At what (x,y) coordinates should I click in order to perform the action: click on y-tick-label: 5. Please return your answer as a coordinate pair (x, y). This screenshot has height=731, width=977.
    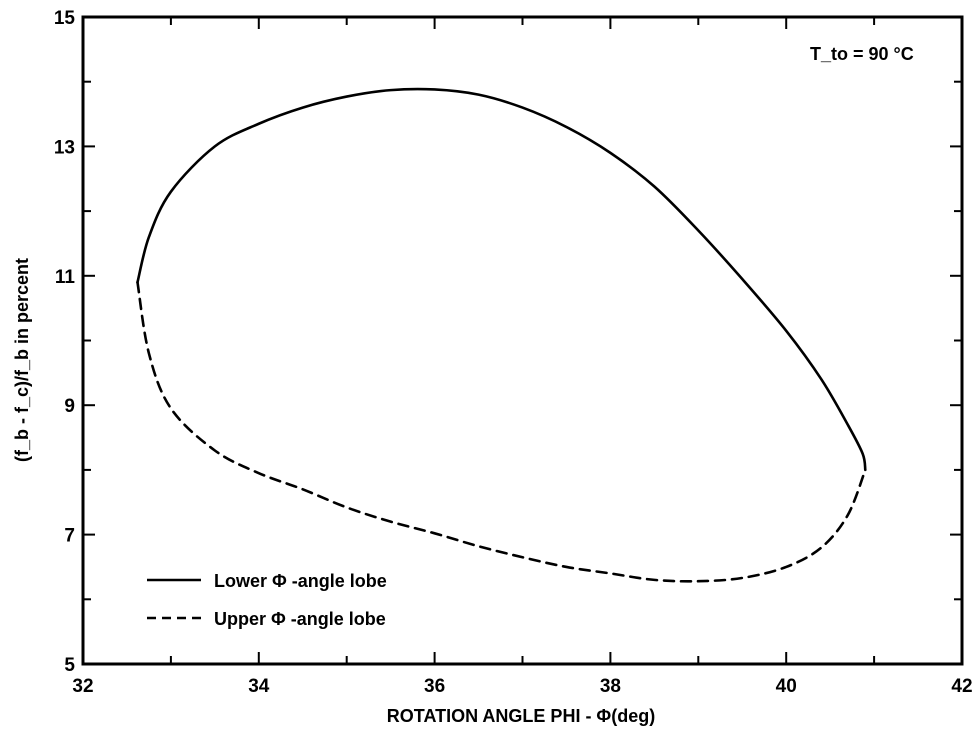
    Looking at the image, I should click on (69, 665).